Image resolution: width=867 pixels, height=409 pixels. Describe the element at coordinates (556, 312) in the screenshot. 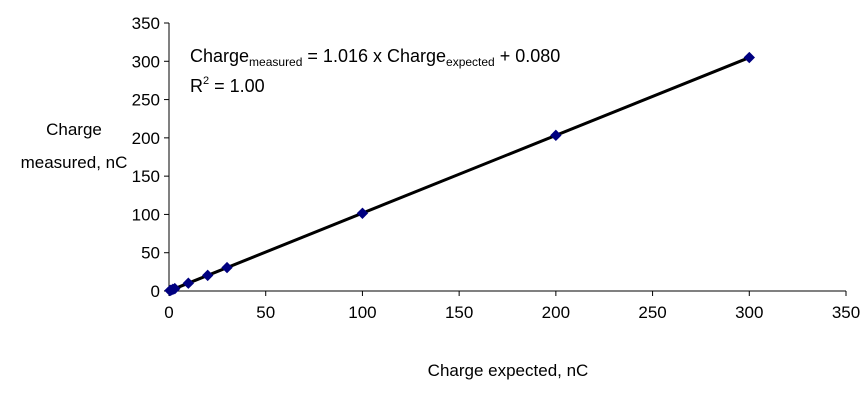

I see `x-tick-label: 200` at that location.